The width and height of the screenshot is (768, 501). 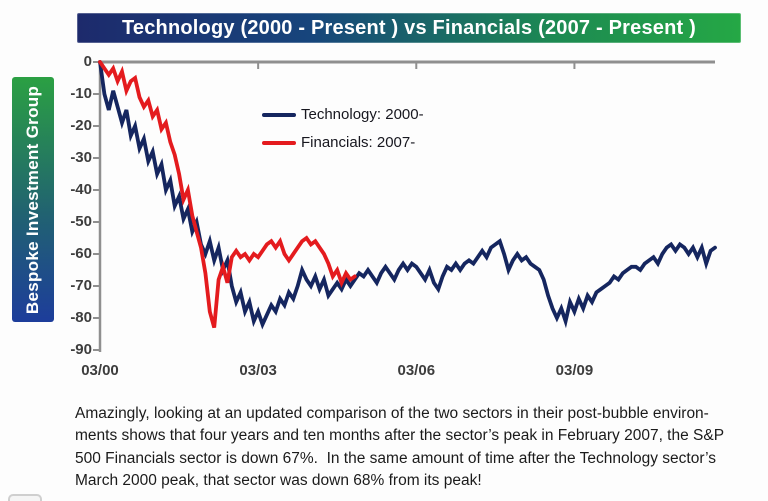 What do you see at coordinates (25, 497) in the screenshot?
I see `cropped-ui-fragment` at bounding box center [25, 497].